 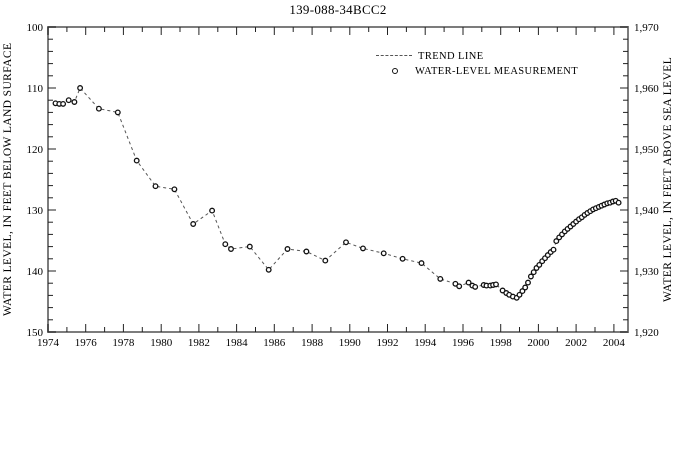 What do you see at coordinates (451, 56) in the screenshot?
I see `legend-trend-label: TREND LINE` at bounding box center [451, 56].